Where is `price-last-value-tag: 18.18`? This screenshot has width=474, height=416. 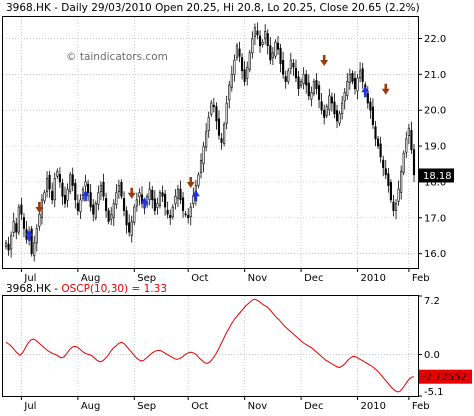
price-last-value-tag: 18.18 is located at coordinates (436, 175).